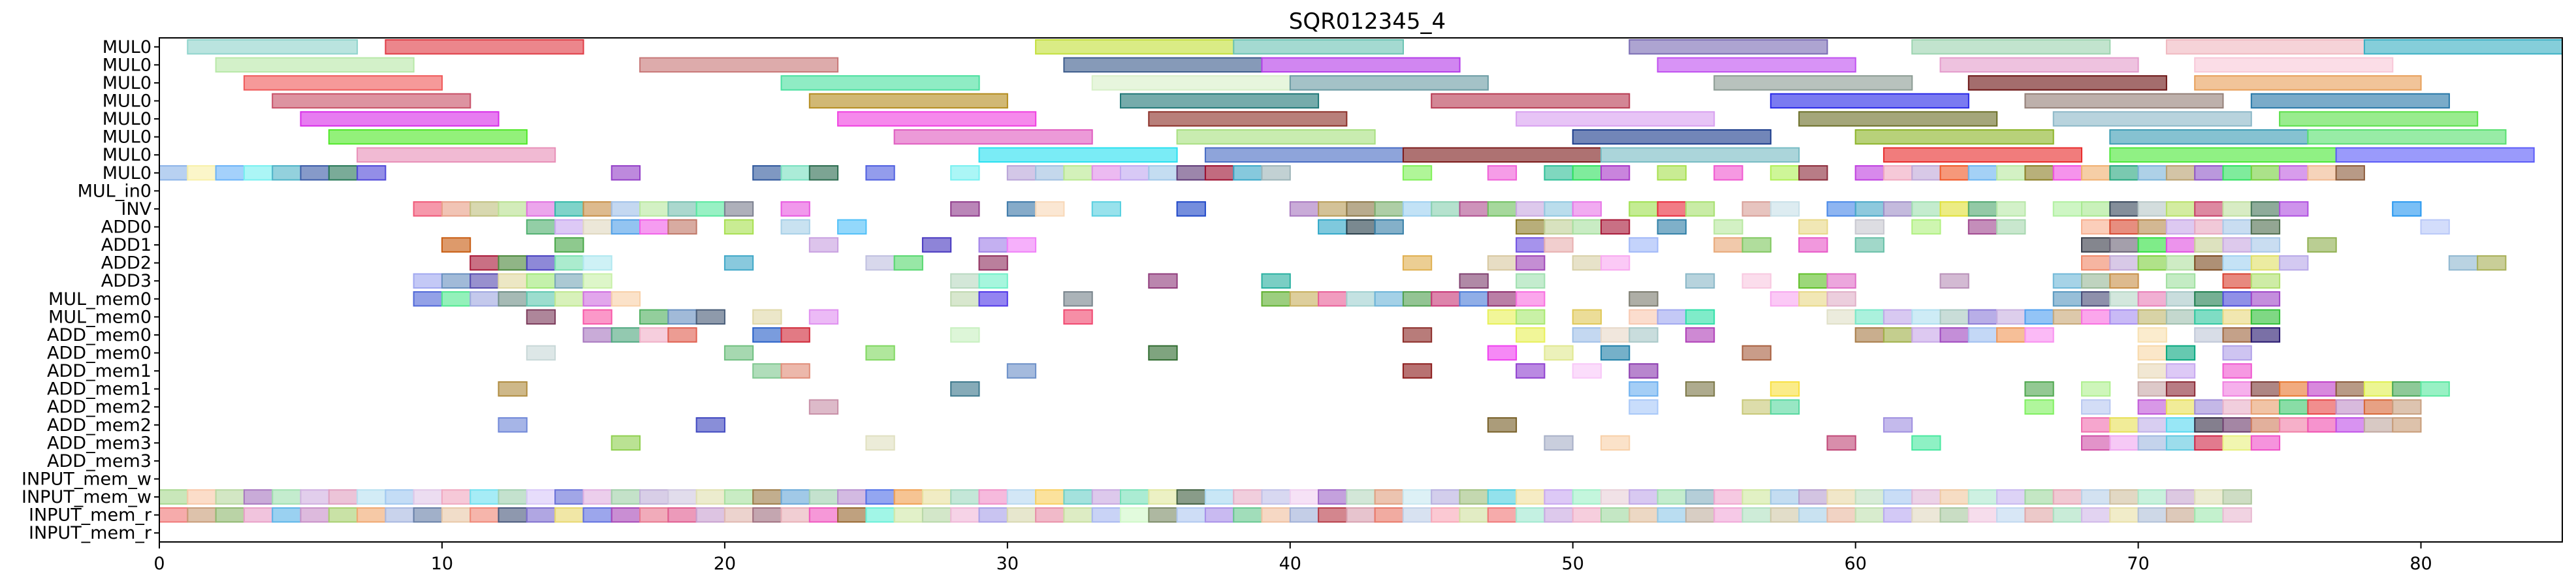 The width and height of the screenshot is (2576, 587). I want to click on y-tick-label: ADD2, so click(126, 263).